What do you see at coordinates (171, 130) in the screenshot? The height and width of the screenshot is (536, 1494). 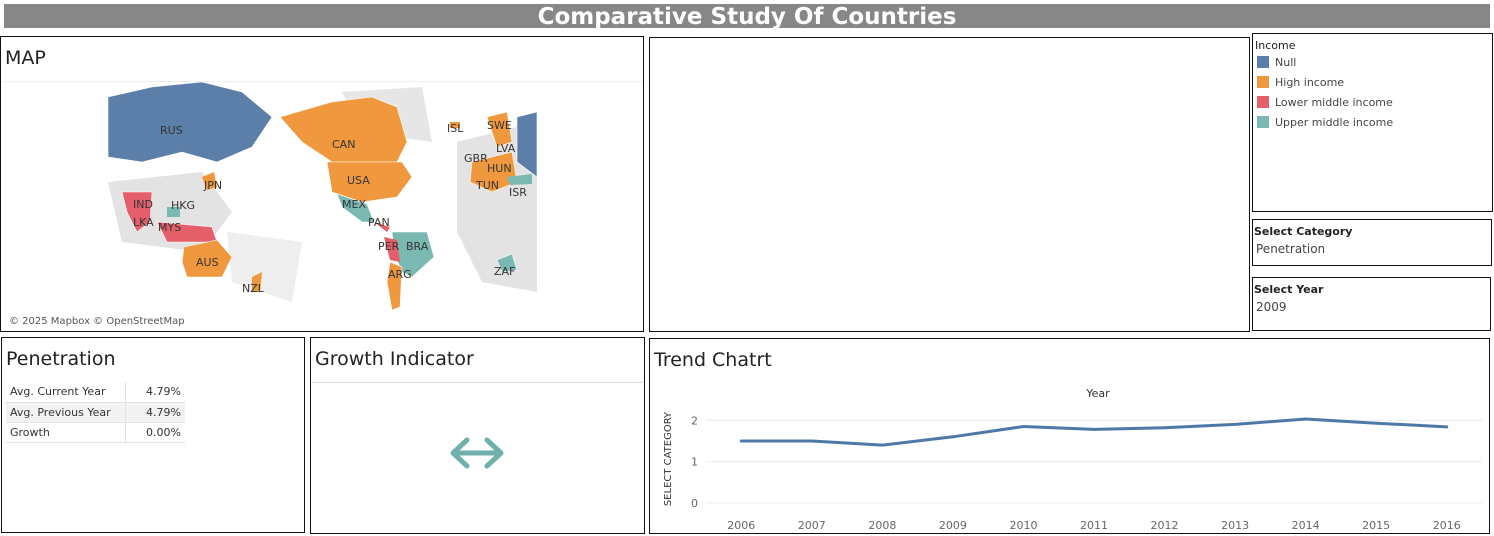 I see `map-label: RUS` at bounding box center [171, 130].